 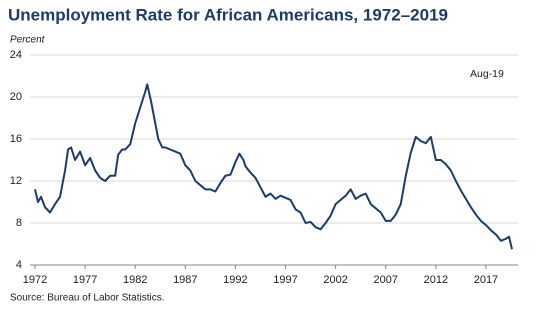 I want to click on x-tick-label: 1972, so click(x=35, y=280).